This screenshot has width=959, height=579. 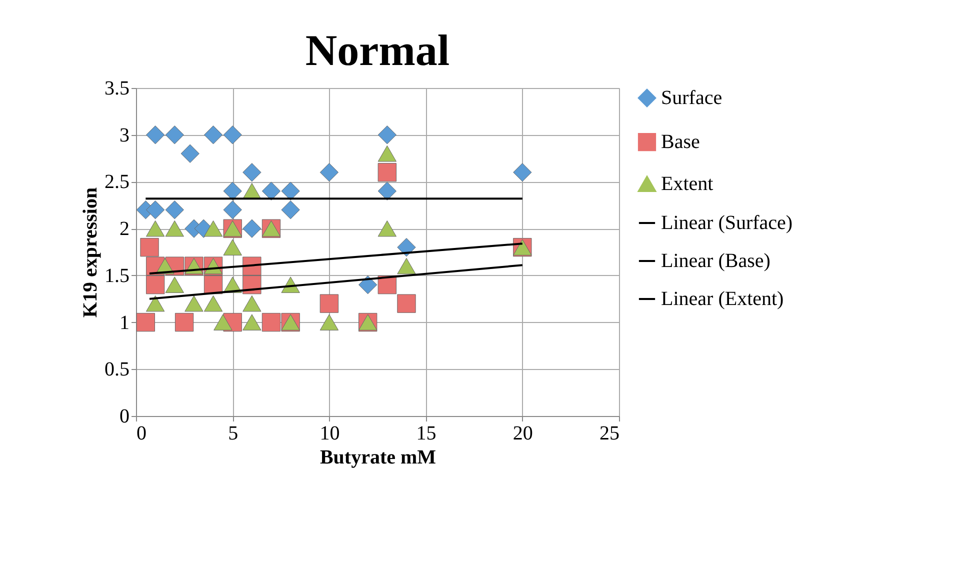 What do you see at coordinates (141, 433) in the screenshot?
I see `x-tick-label: 0` at bounding box center [141, 433].